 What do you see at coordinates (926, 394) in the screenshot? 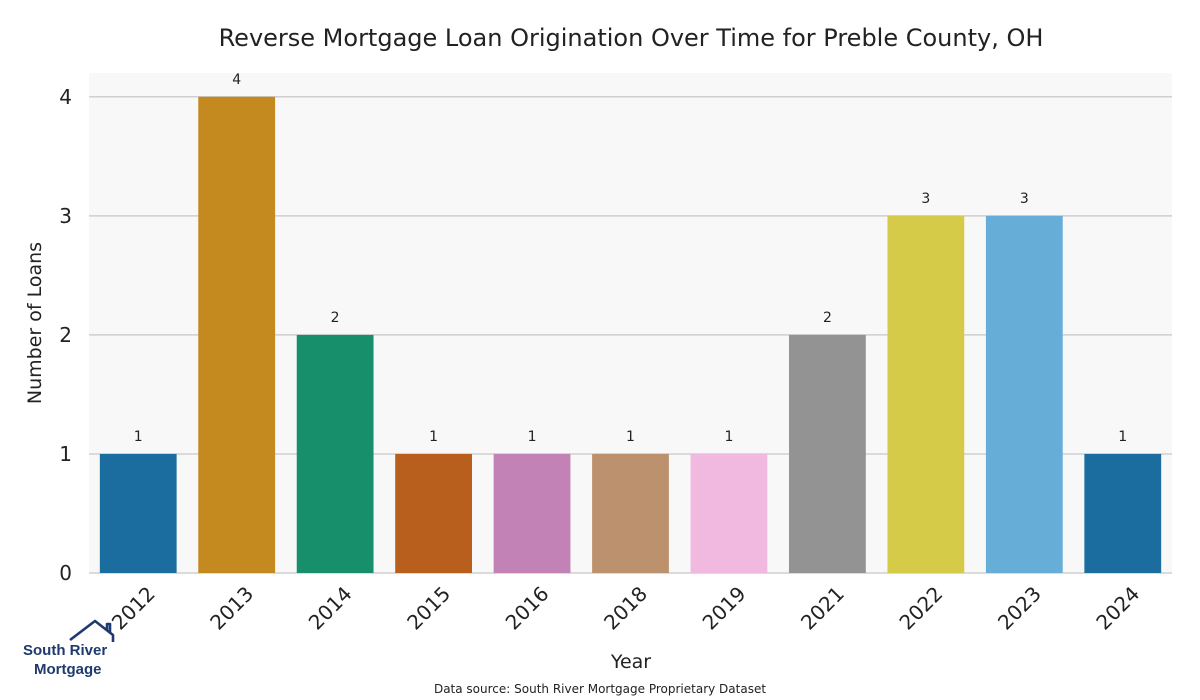
I see `bar-2022` at bounding box center [926, 394].